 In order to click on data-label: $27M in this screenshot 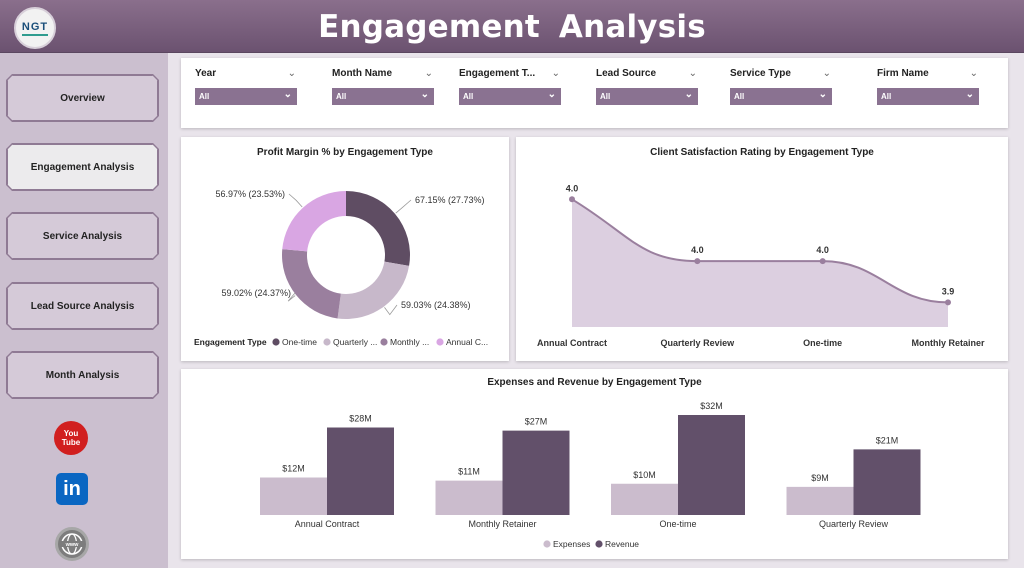, I will do `click(536, 422)`.